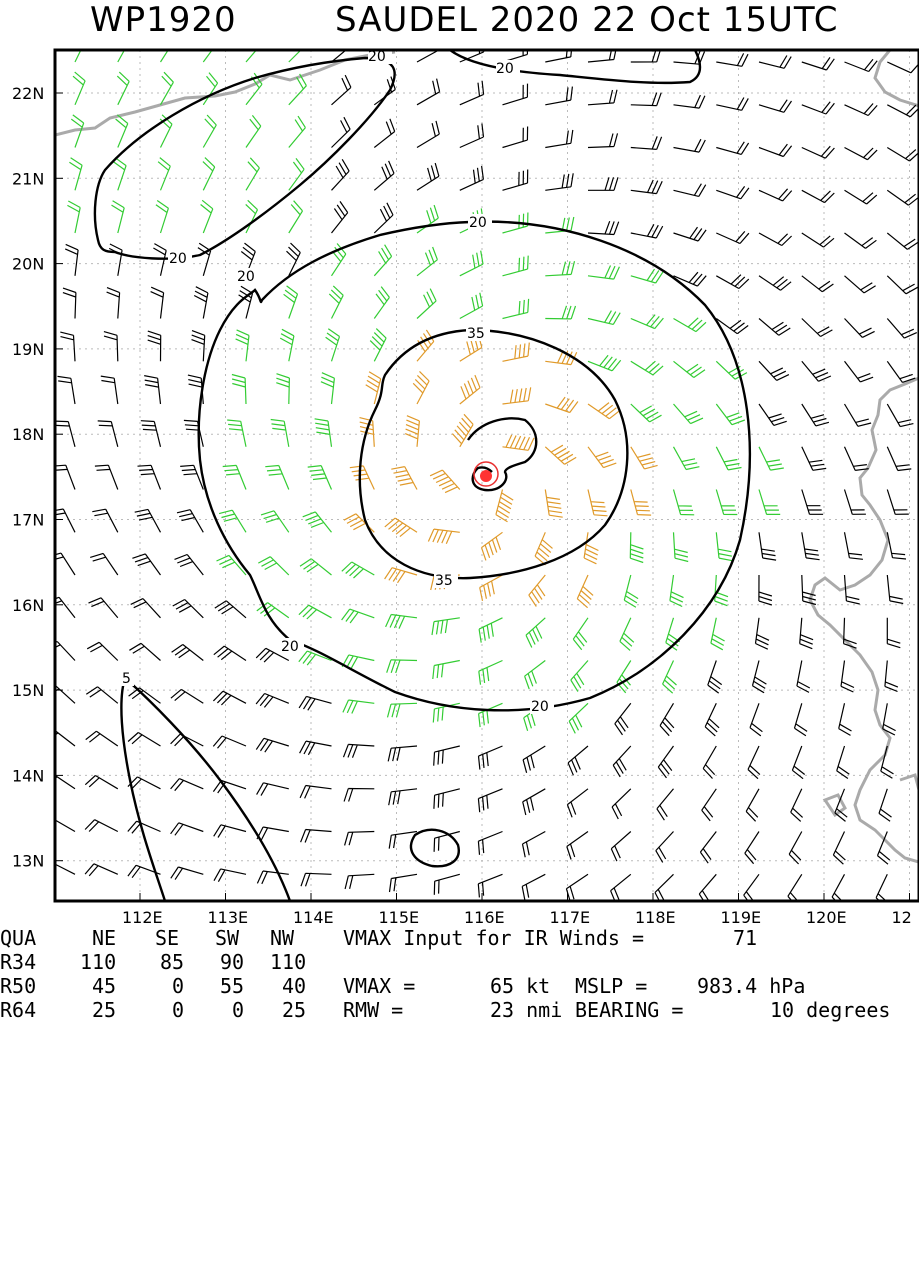 This screenshot has height=1262, width=919. I want to click on lon-label: 116E, so click(484, 917).